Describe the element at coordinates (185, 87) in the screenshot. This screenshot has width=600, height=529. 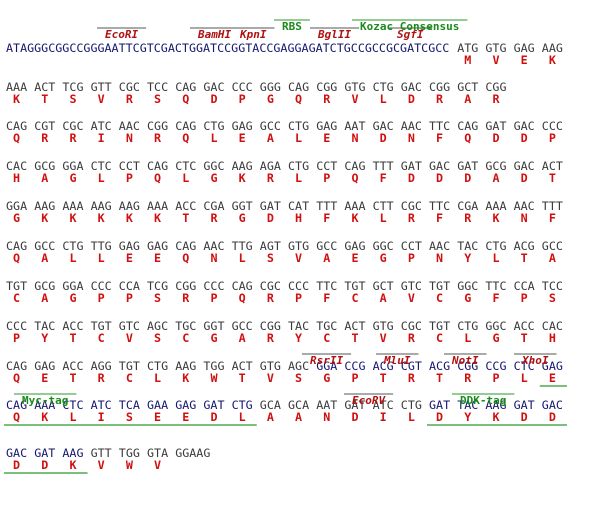
I see `codon: CAG` at that location.